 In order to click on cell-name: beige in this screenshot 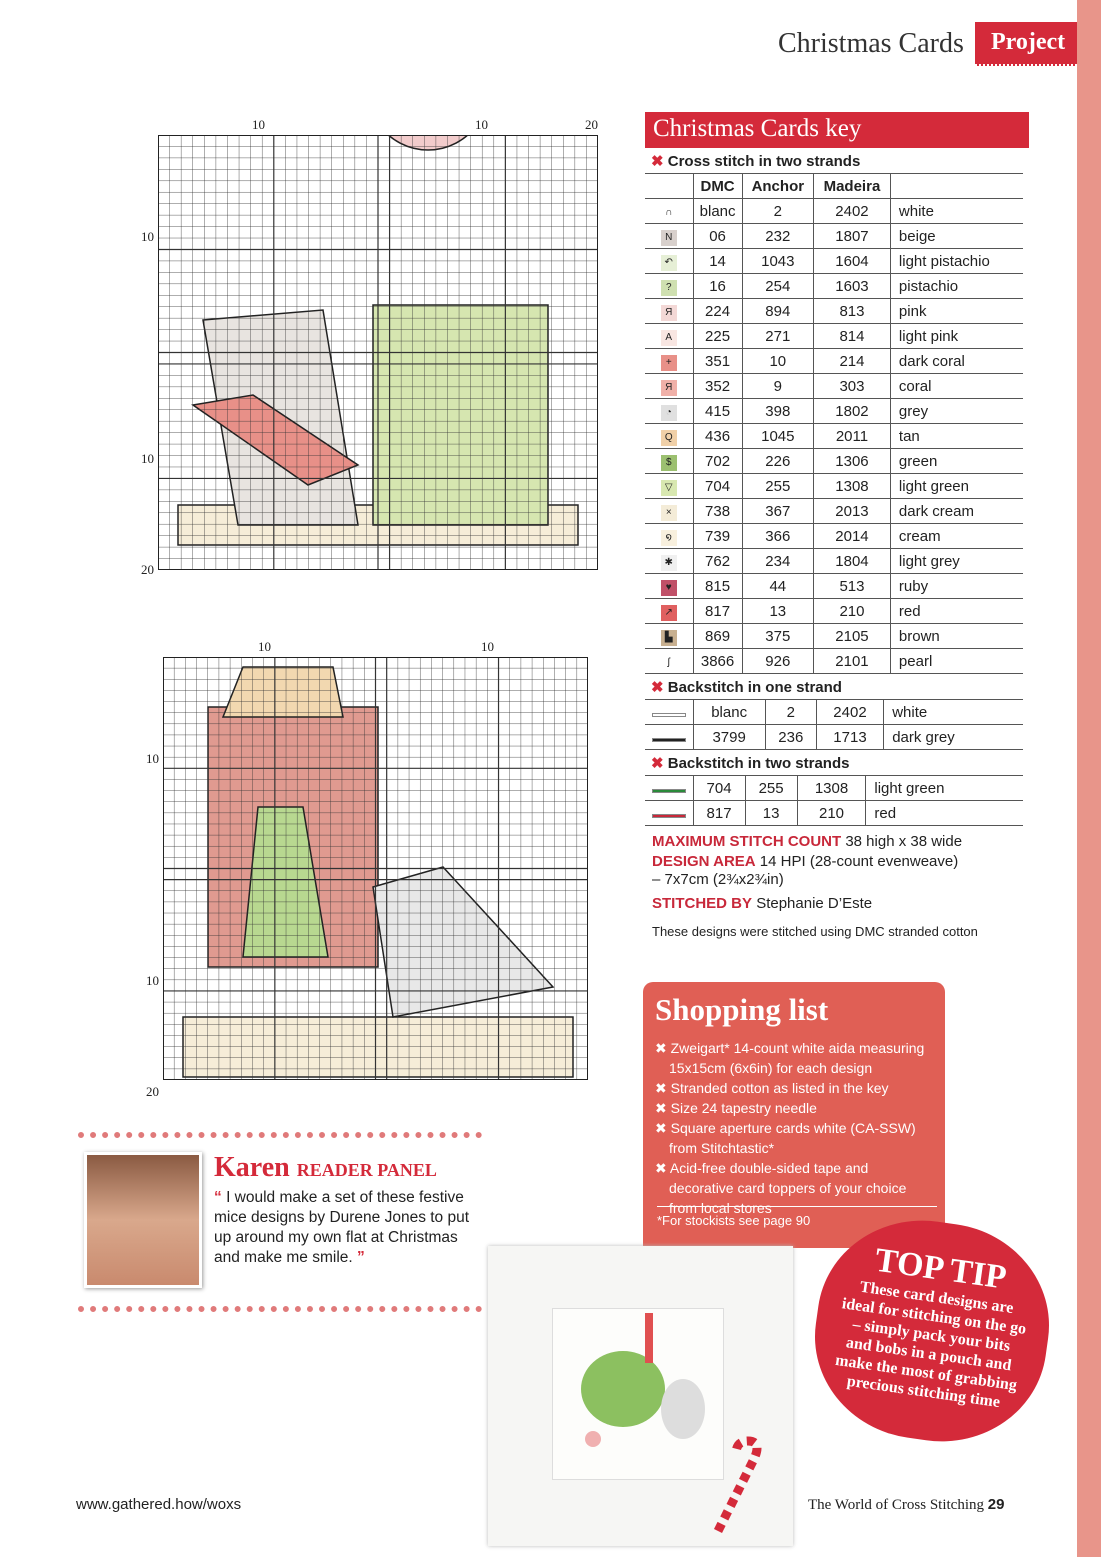, I will do `click(956, 236)`.